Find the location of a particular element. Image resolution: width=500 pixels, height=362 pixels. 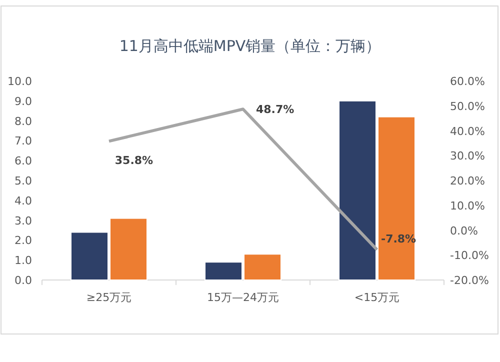

y2-tick-label: 30.0% is located at coordinates (467, 156).